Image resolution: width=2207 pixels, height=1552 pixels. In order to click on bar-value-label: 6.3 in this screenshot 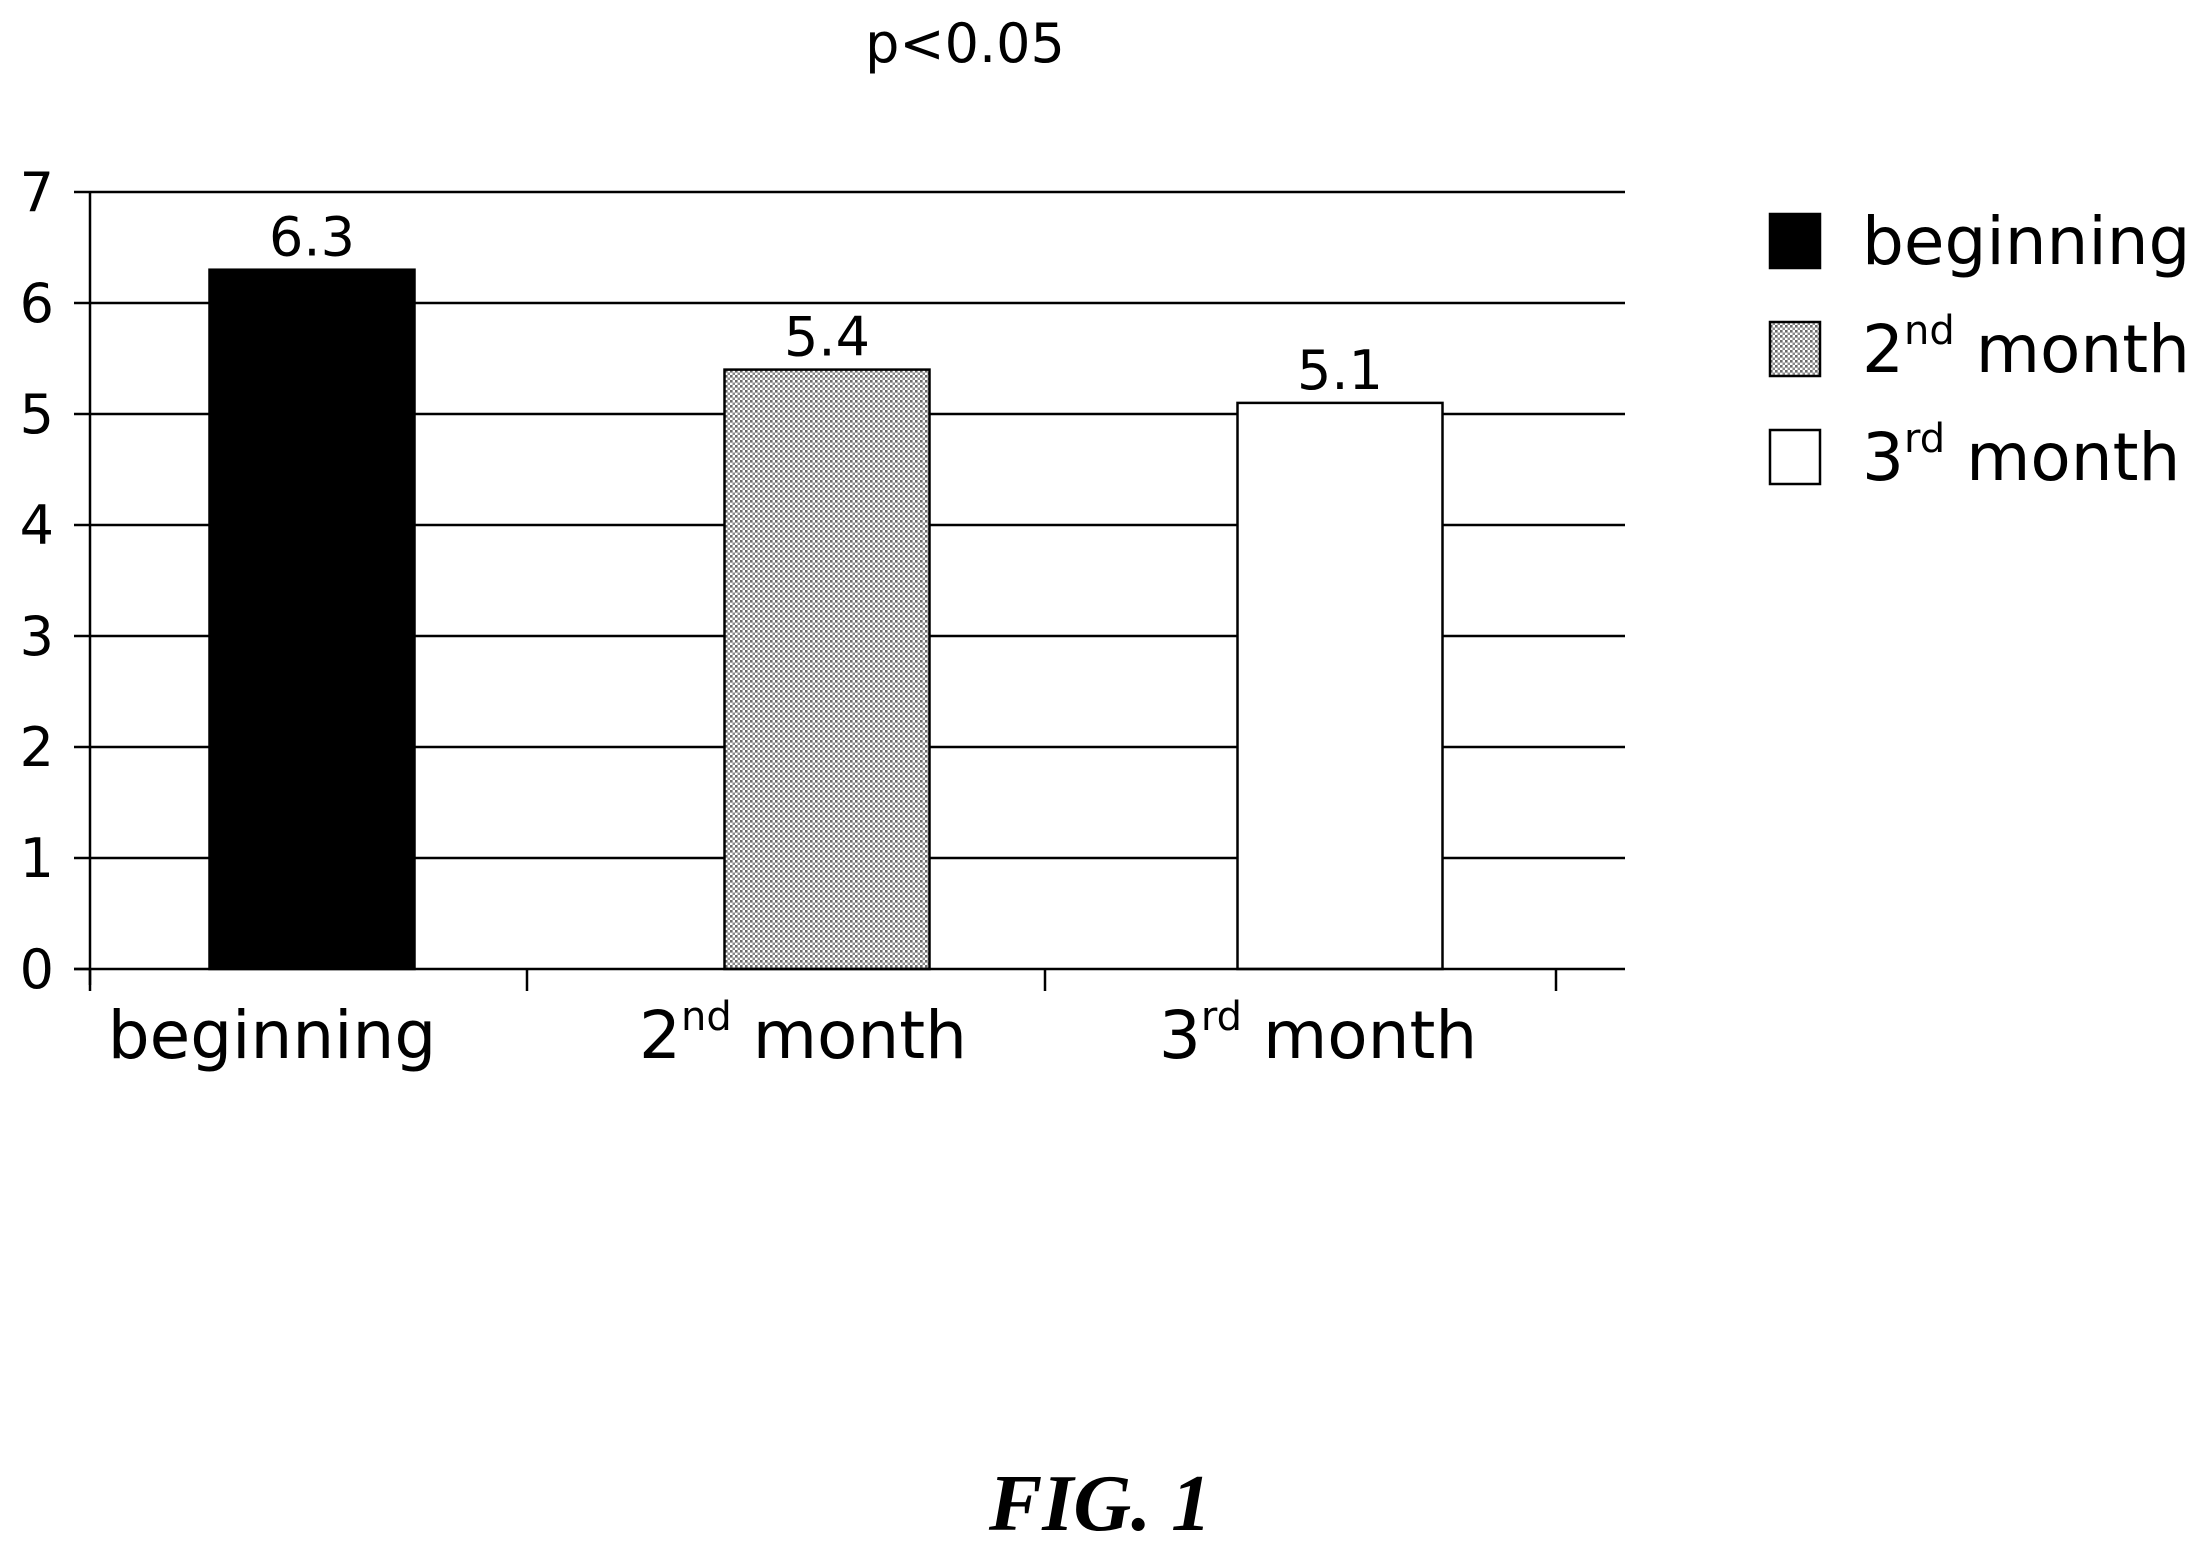, I will do `click(312, 237)`.